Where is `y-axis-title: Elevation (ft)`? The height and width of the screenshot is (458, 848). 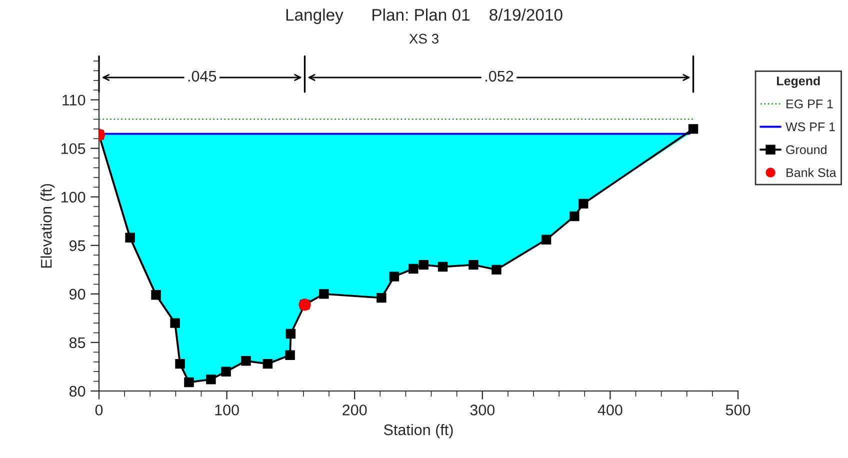
y-axis-title: Elevation (ft) is located at coordinates (47, 226).